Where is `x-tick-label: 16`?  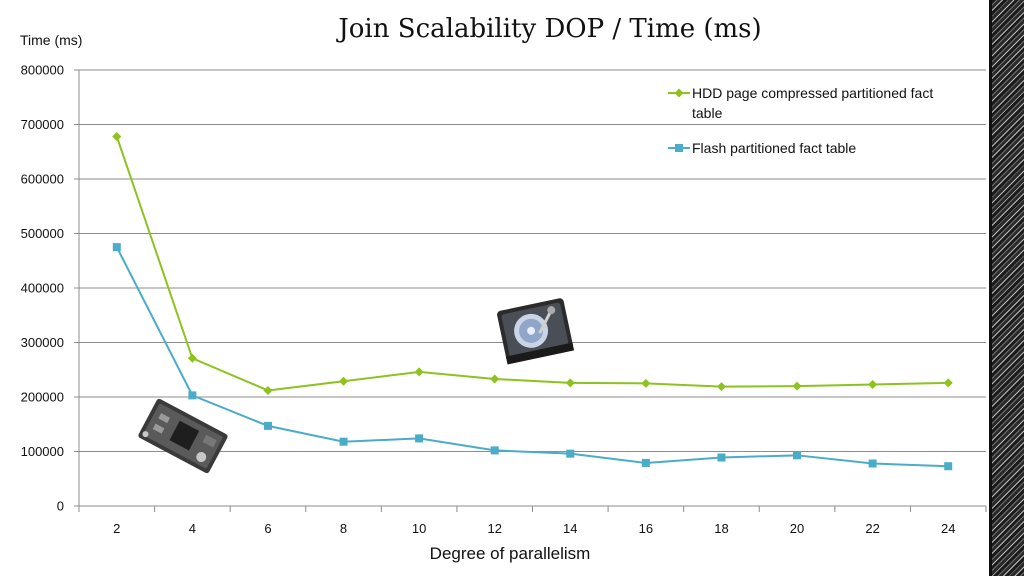
x-tick-label: 16 is located at coordinates (646, 528).